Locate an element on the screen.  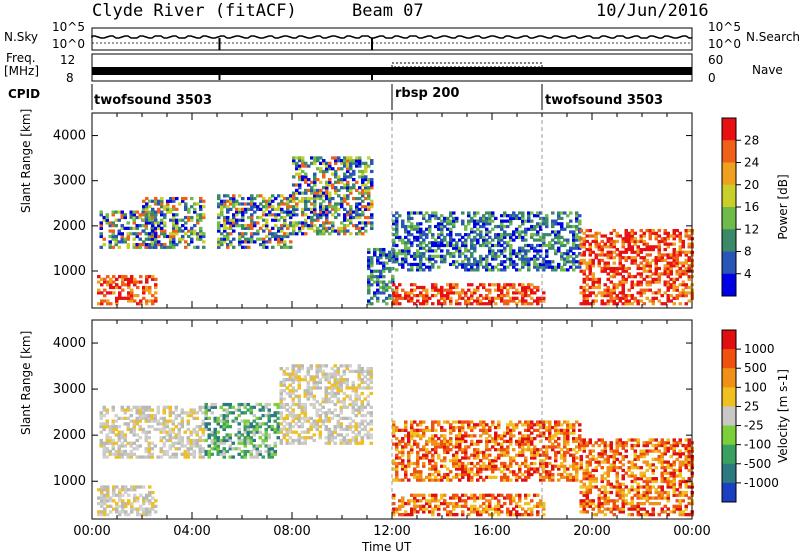
freq-label-2: [MHz] is located at coordinates (22, 71).